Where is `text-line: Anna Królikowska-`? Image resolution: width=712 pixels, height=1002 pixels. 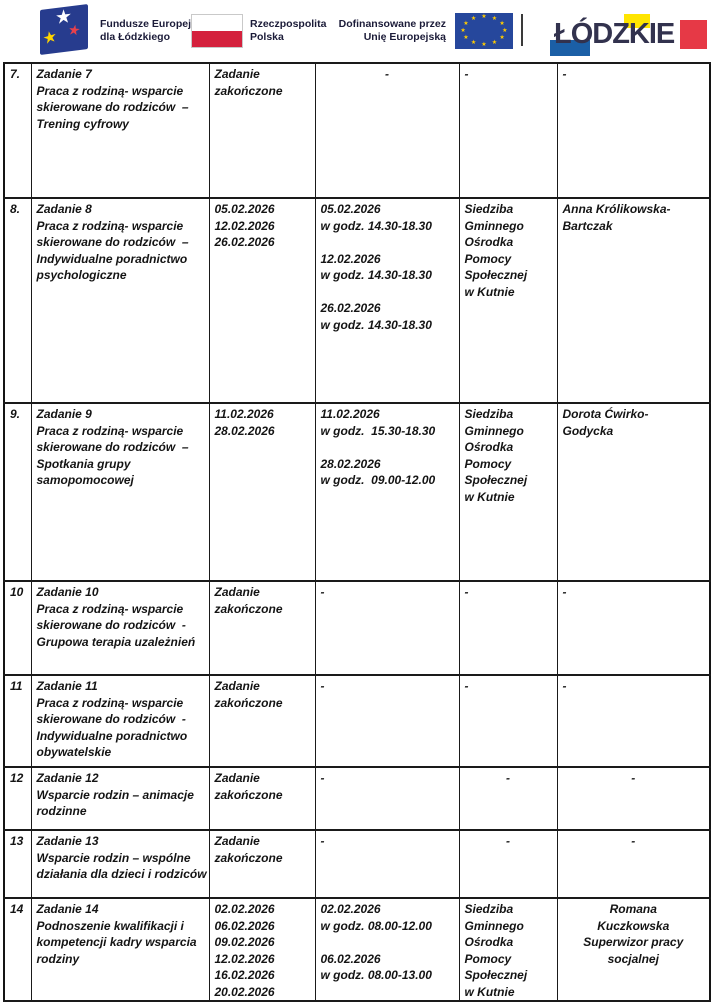 text-line: Anna Królikowska- is located at coordinates (616, 209).